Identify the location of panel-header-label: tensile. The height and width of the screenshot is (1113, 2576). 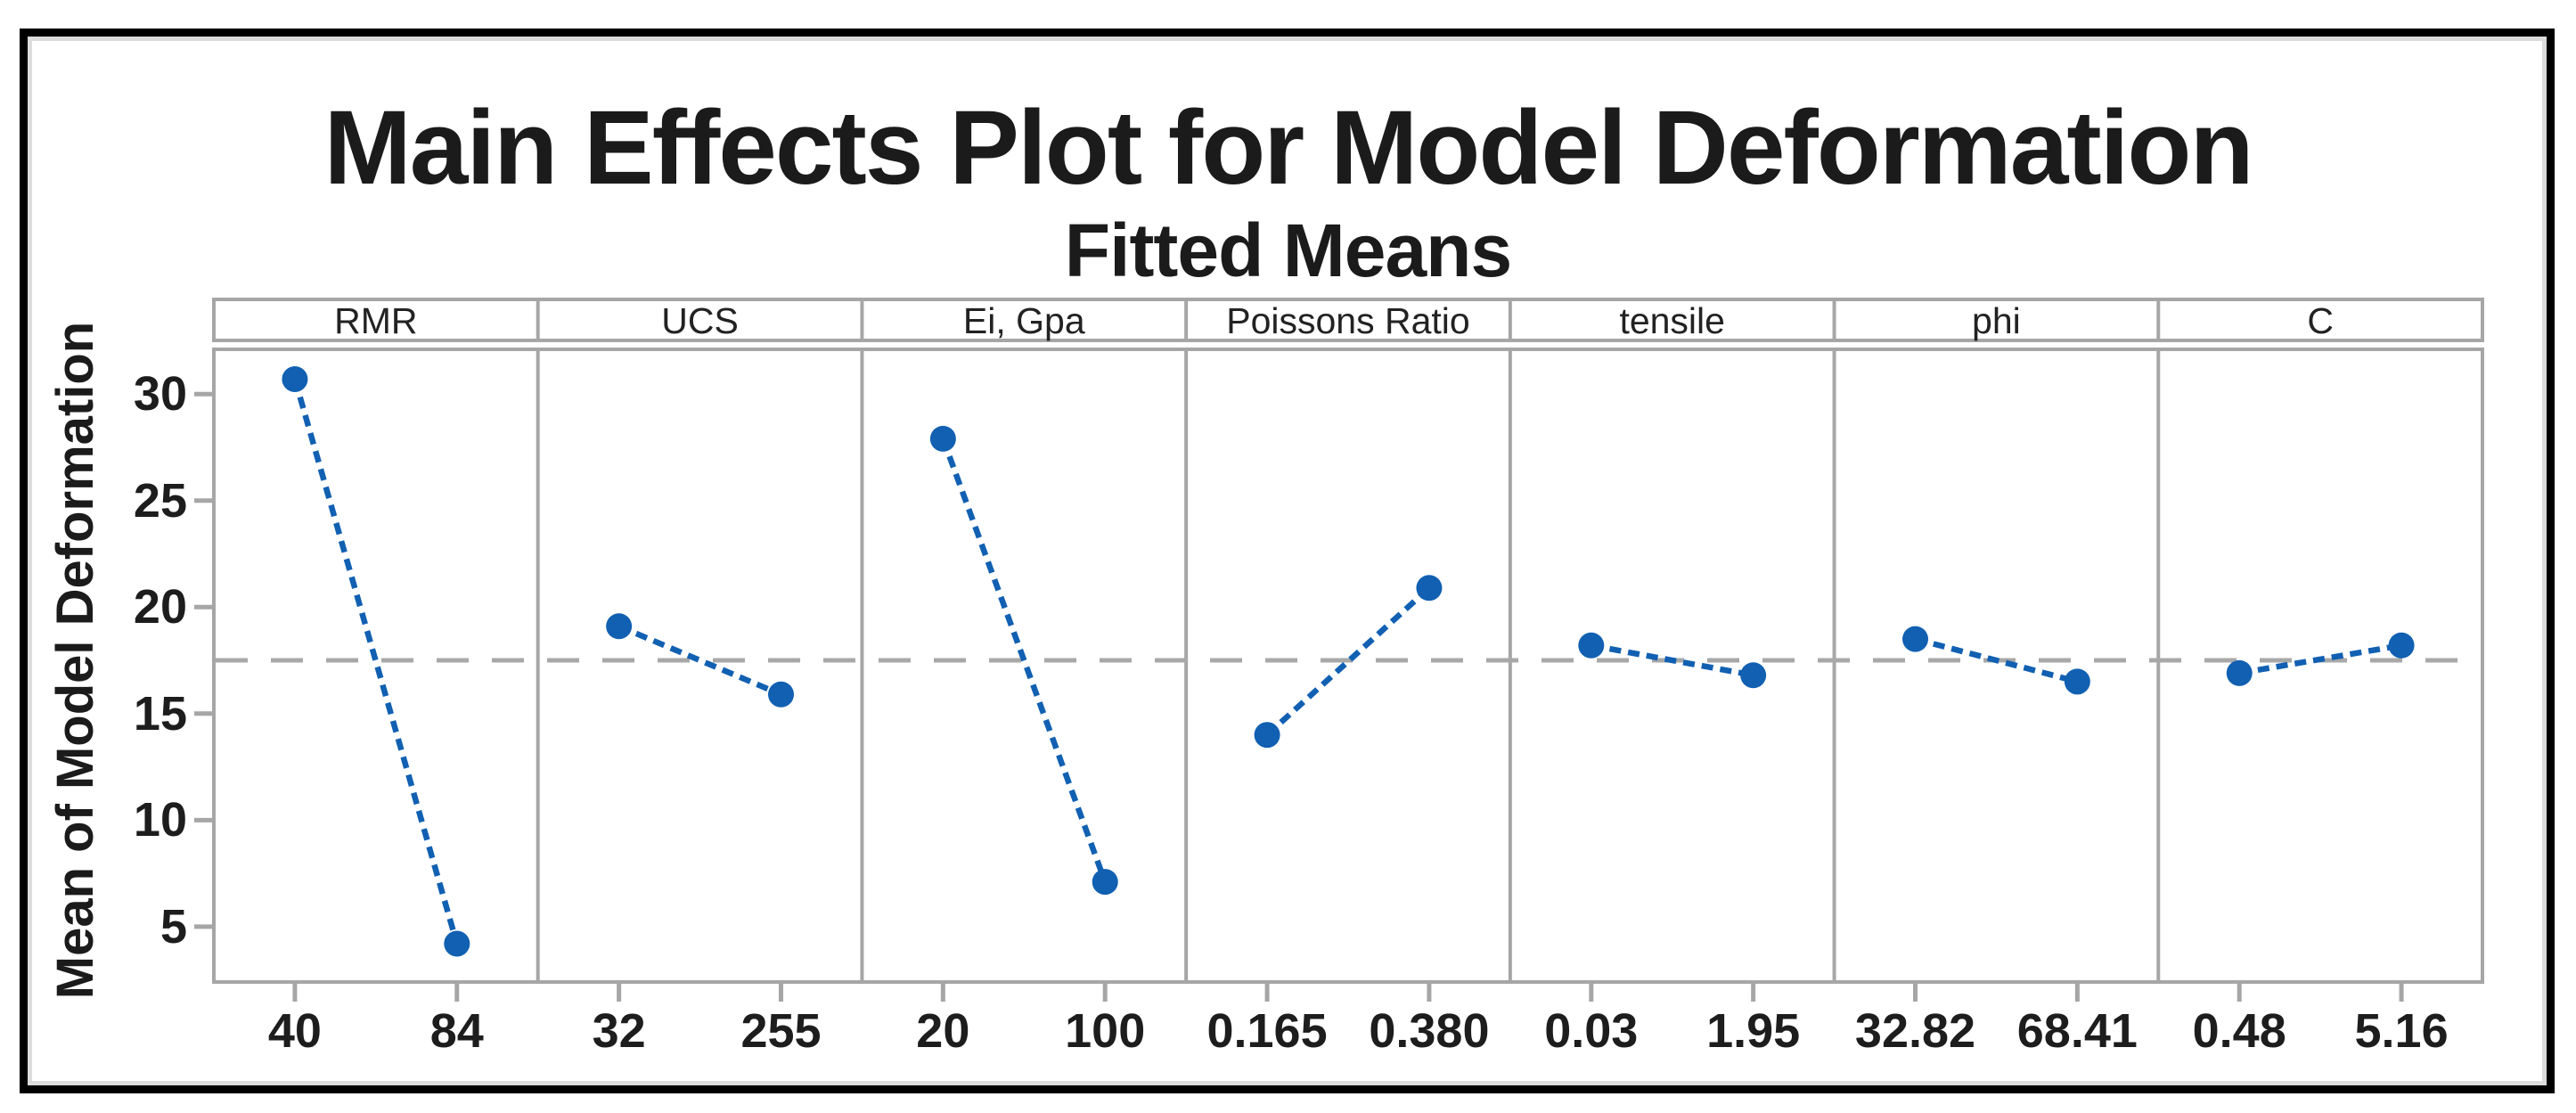
(1672, 320).